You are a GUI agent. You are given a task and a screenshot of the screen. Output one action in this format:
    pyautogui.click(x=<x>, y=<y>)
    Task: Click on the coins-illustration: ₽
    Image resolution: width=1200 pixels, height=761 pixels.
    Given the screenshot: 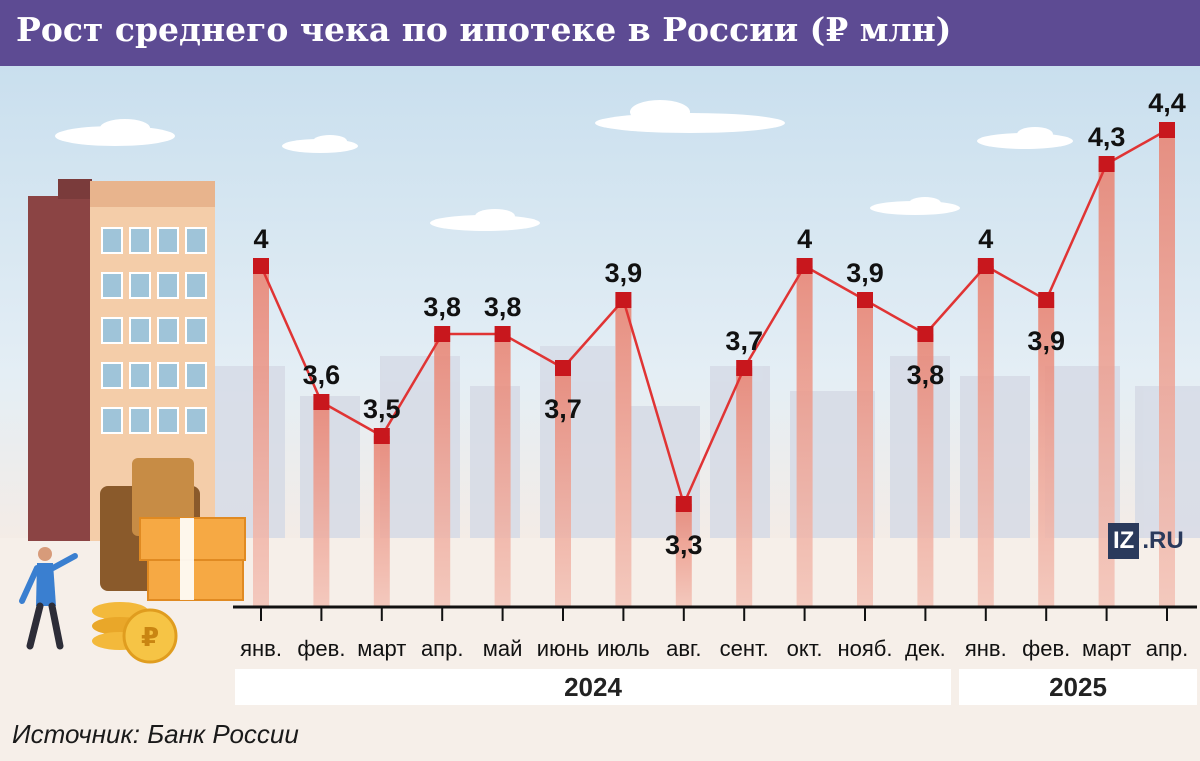 What is the action you would take?
    pyautogui.click(x=135, y=633)
    